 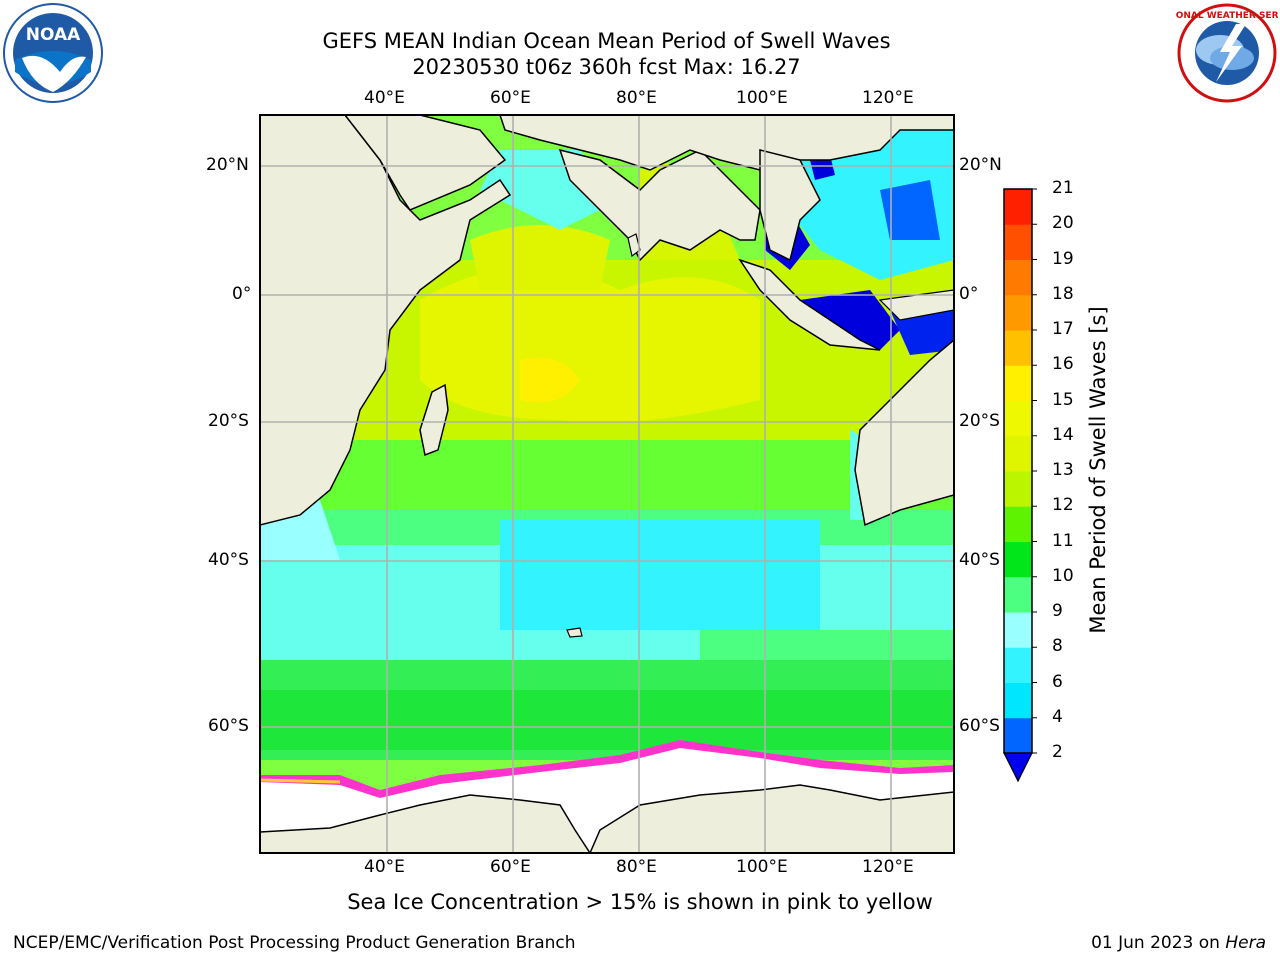 What do you see at coordinates (636, 867) in the screenshot?
I see `lon-tick-bottom: 80°E` at bounding box center [636, 867].